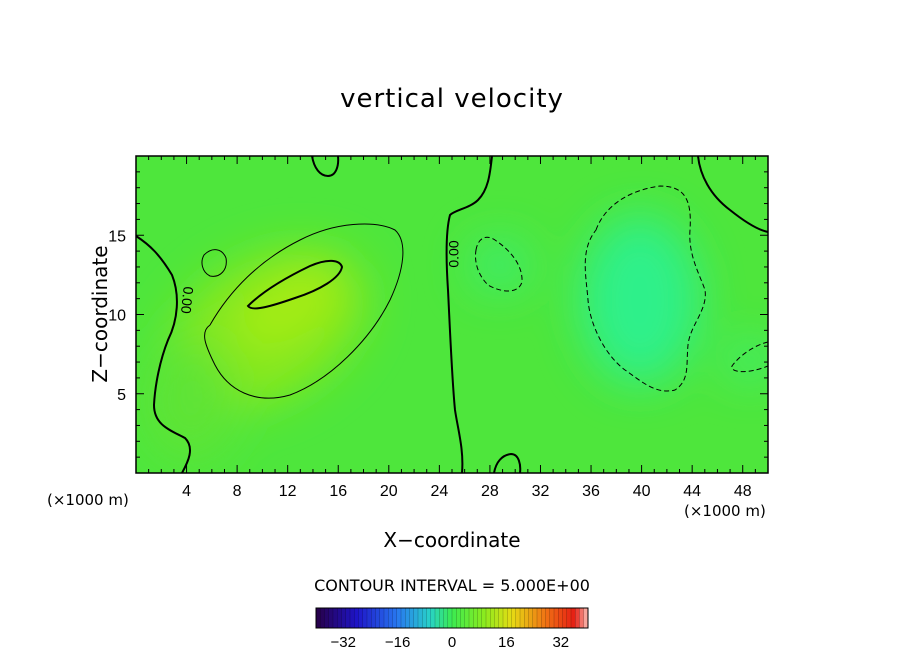 The height and width of the screenshot is (654, 904). What do you see at coordinates (121, 395) in the screenshot?
I see `y-tick-label: 5` at bounding box center [121, 395].